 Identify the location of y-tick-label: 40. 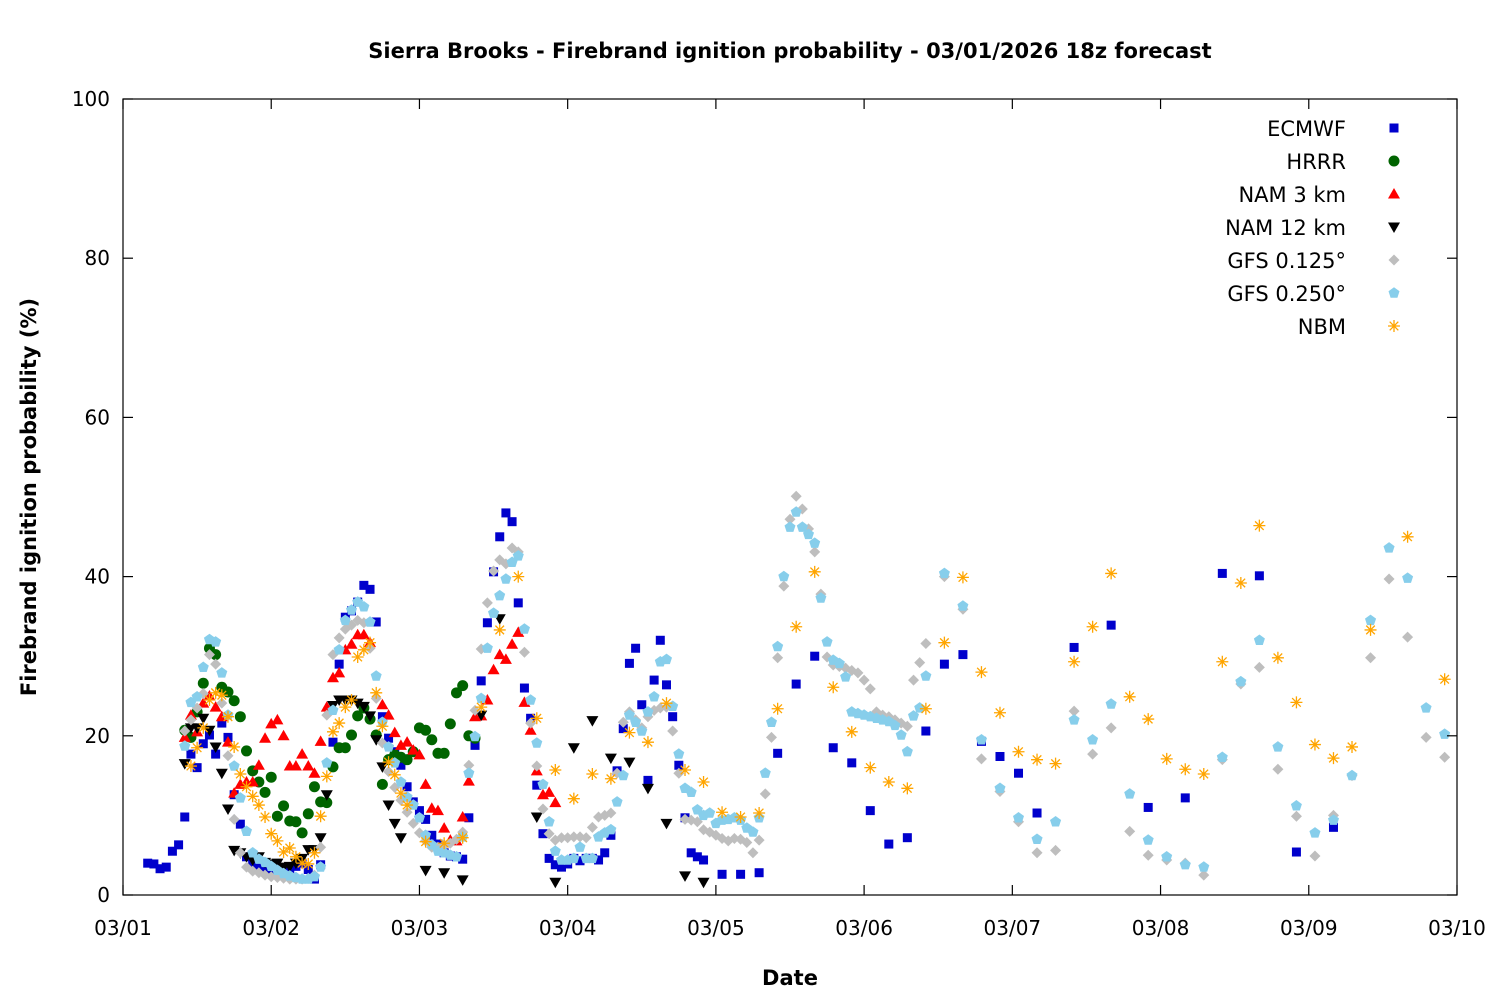
(97, 577).